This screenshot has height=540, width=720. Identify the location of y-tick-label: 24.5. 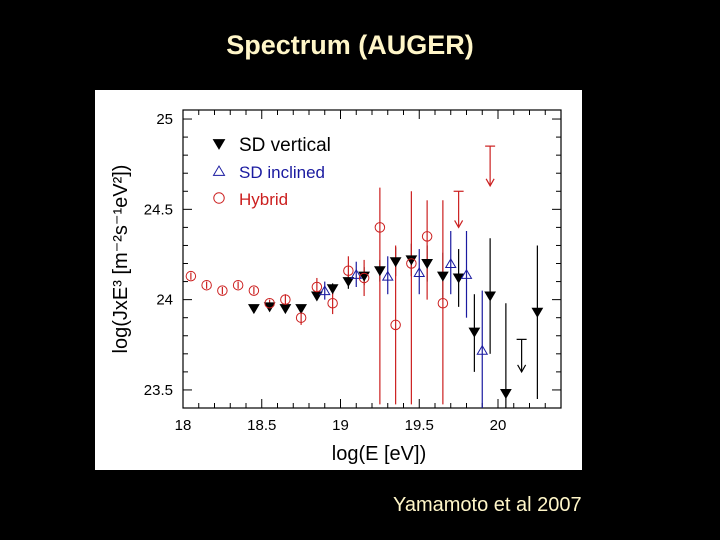
(158, 209).